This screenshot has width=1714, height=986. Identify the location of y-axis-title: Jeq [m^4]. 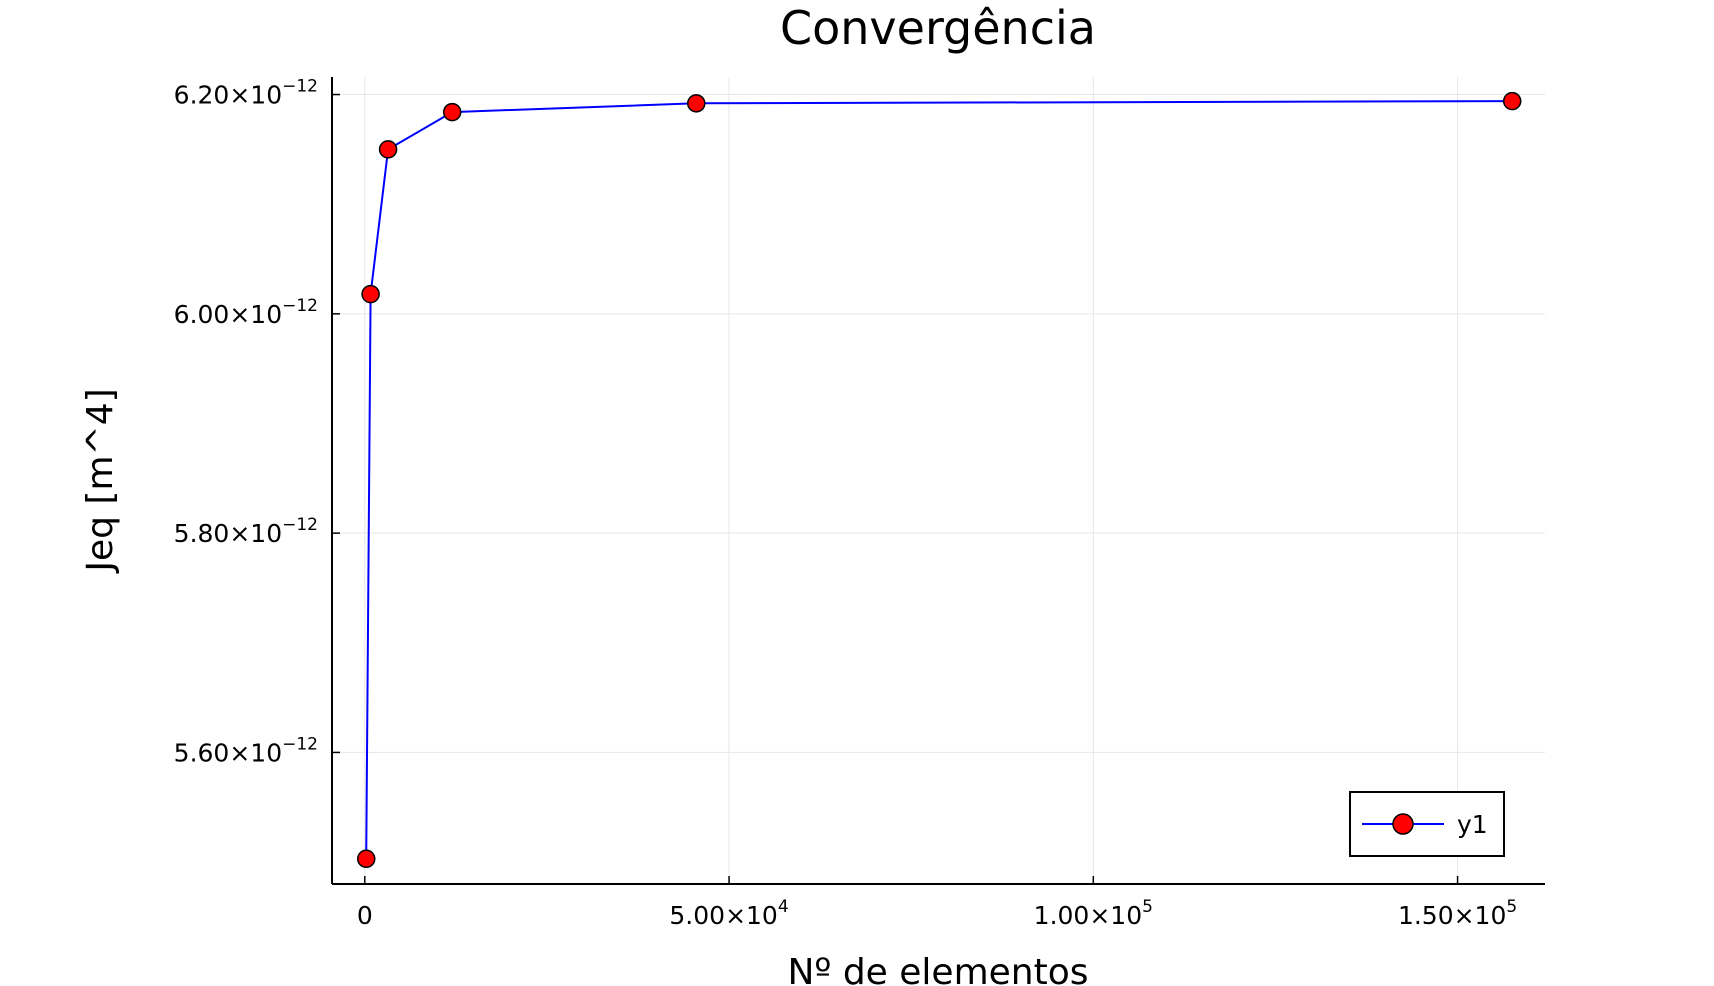
(100, 480).